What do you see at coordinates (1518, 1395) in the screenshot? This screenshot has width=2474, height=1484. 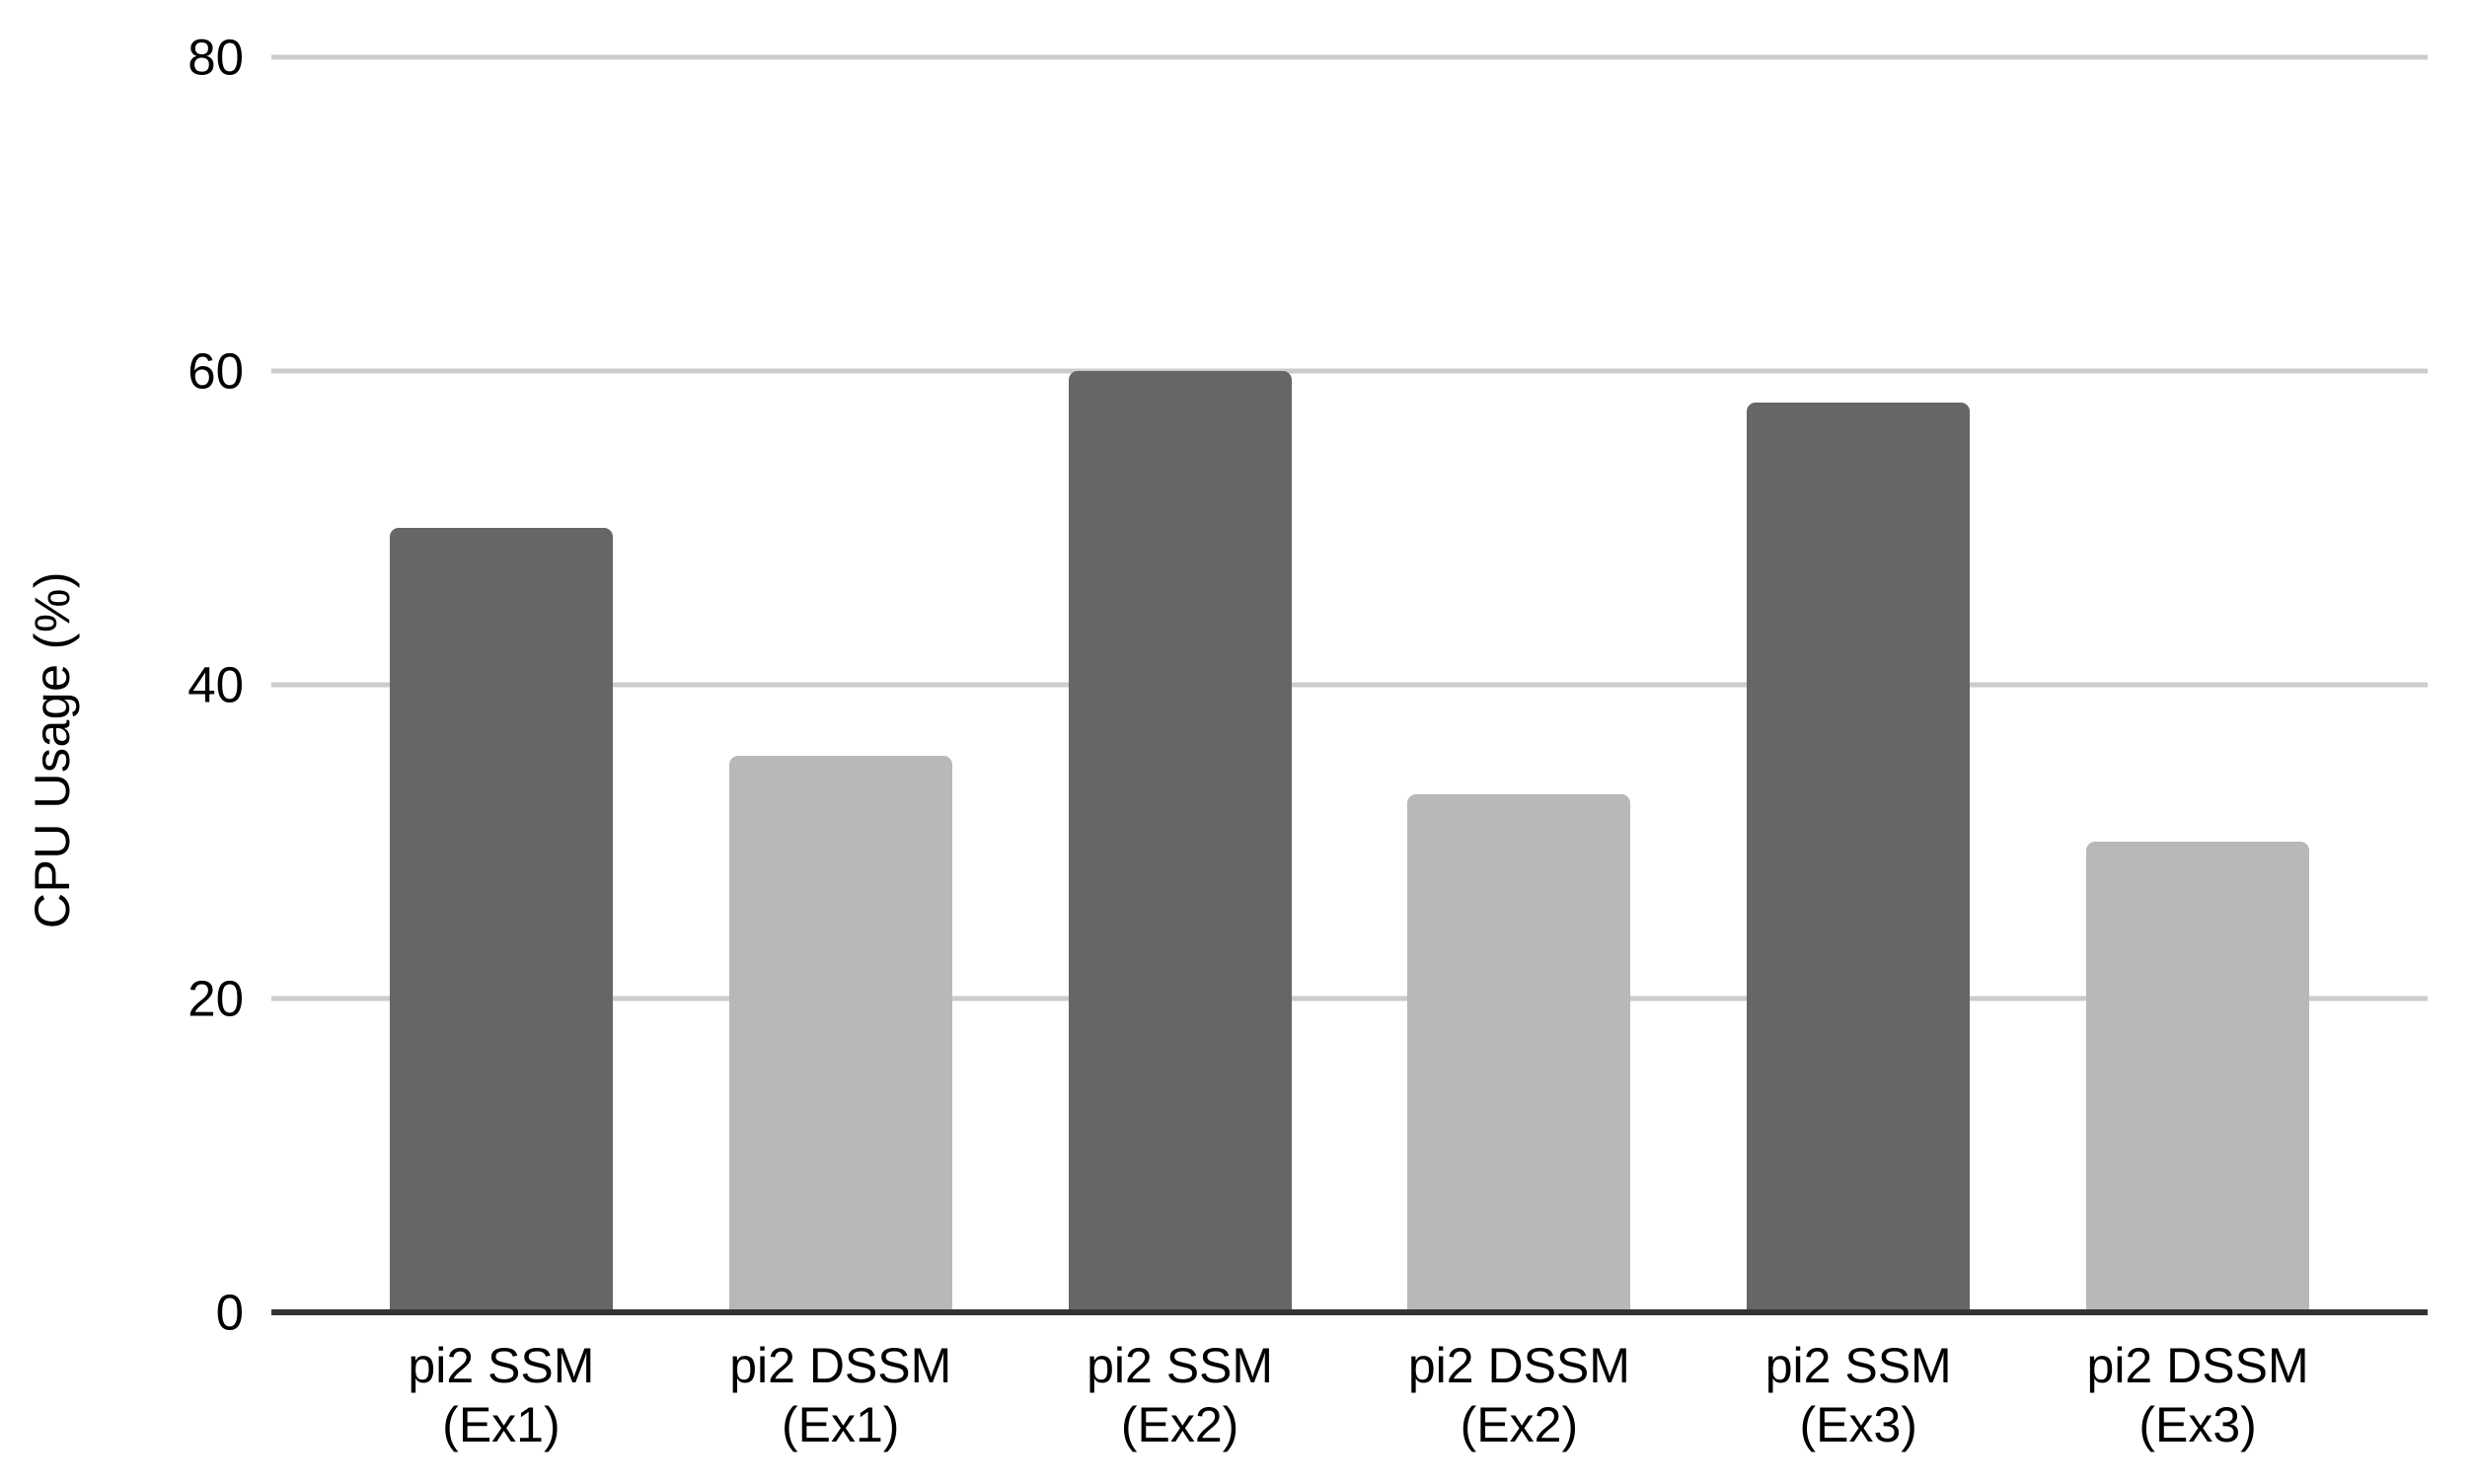 I see `x-axis-label: pi2 DSSM (Ex2)` at bounding box center [1518, 1395].